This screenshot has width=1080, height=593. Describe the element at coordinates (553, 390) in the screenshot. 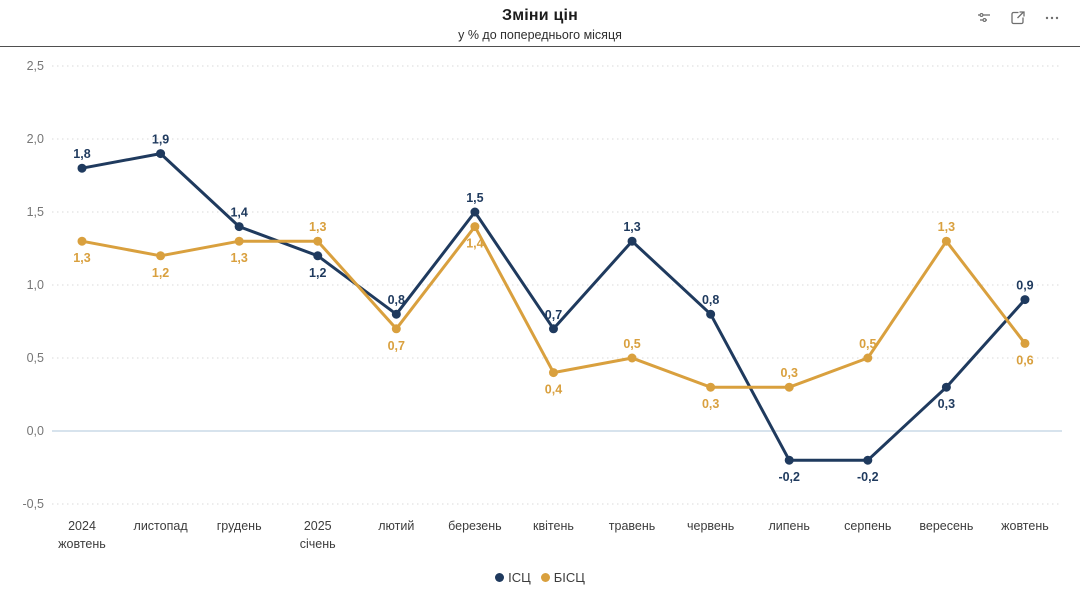

I see `data-label: 0,4` at that location.